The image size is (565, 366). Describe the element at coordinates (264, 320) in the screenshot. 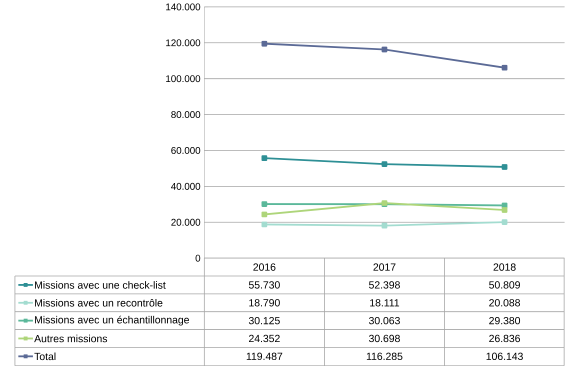

I see `data-label: 30.125` at that location.